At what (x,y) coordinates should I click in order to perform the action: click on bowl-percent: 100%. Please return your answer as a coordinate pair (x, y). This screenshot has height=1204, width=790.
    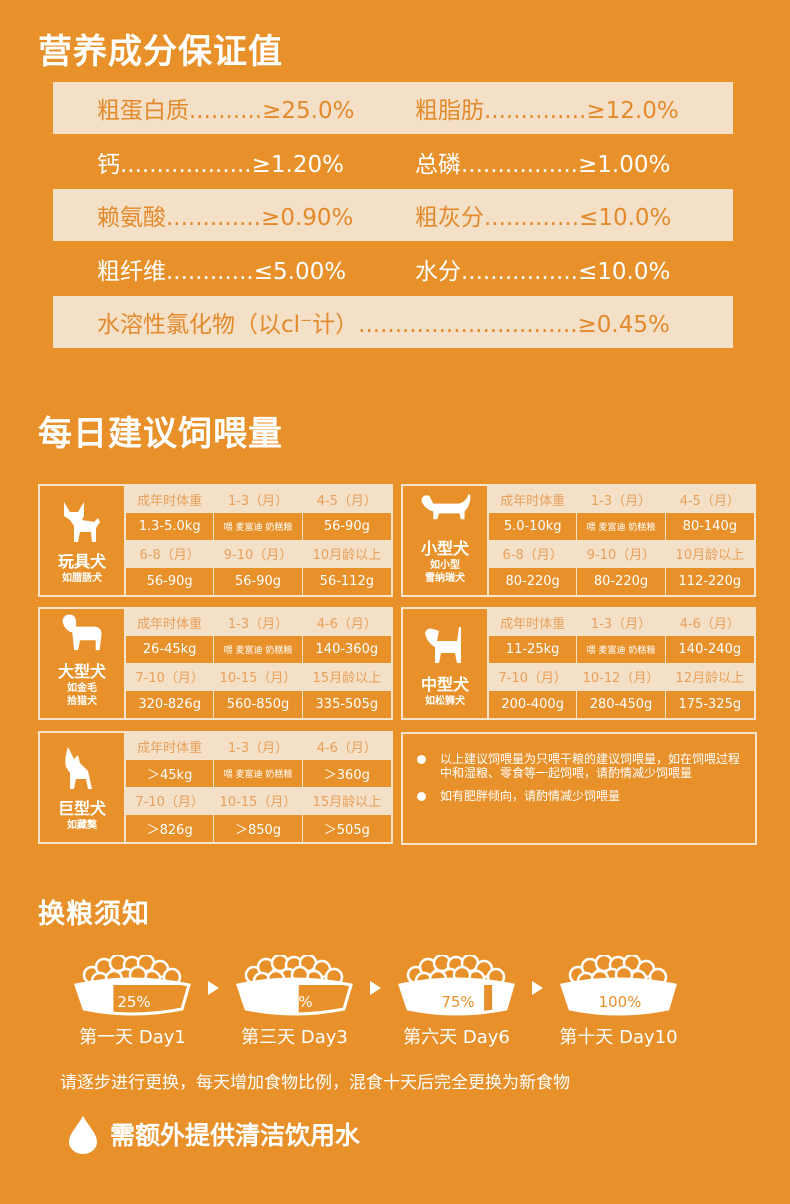
    Looking at the image, I should click on (620, 1002).